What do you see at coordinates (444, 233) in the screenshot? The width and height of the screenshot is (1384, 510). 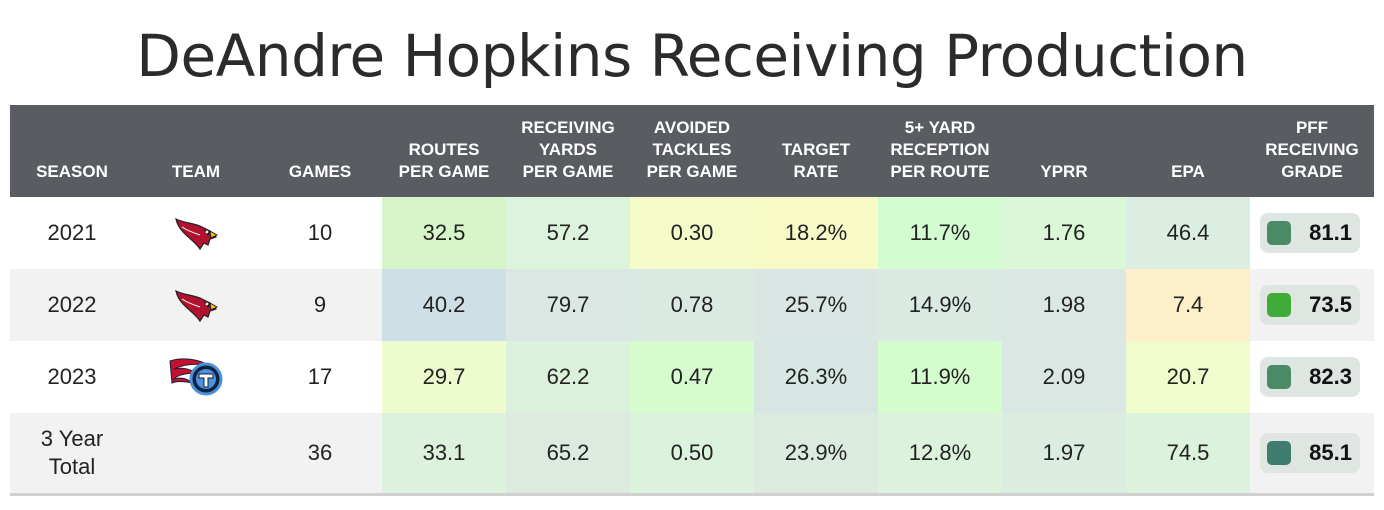 I see `stat-cell: 32.5` at bounding box center [444, 233].